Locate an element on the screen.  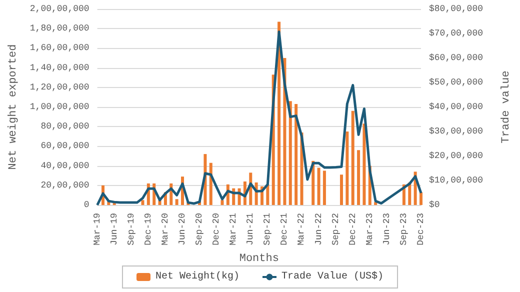
x-tick-label: Sep-20 is located at coordinates (199, 229).